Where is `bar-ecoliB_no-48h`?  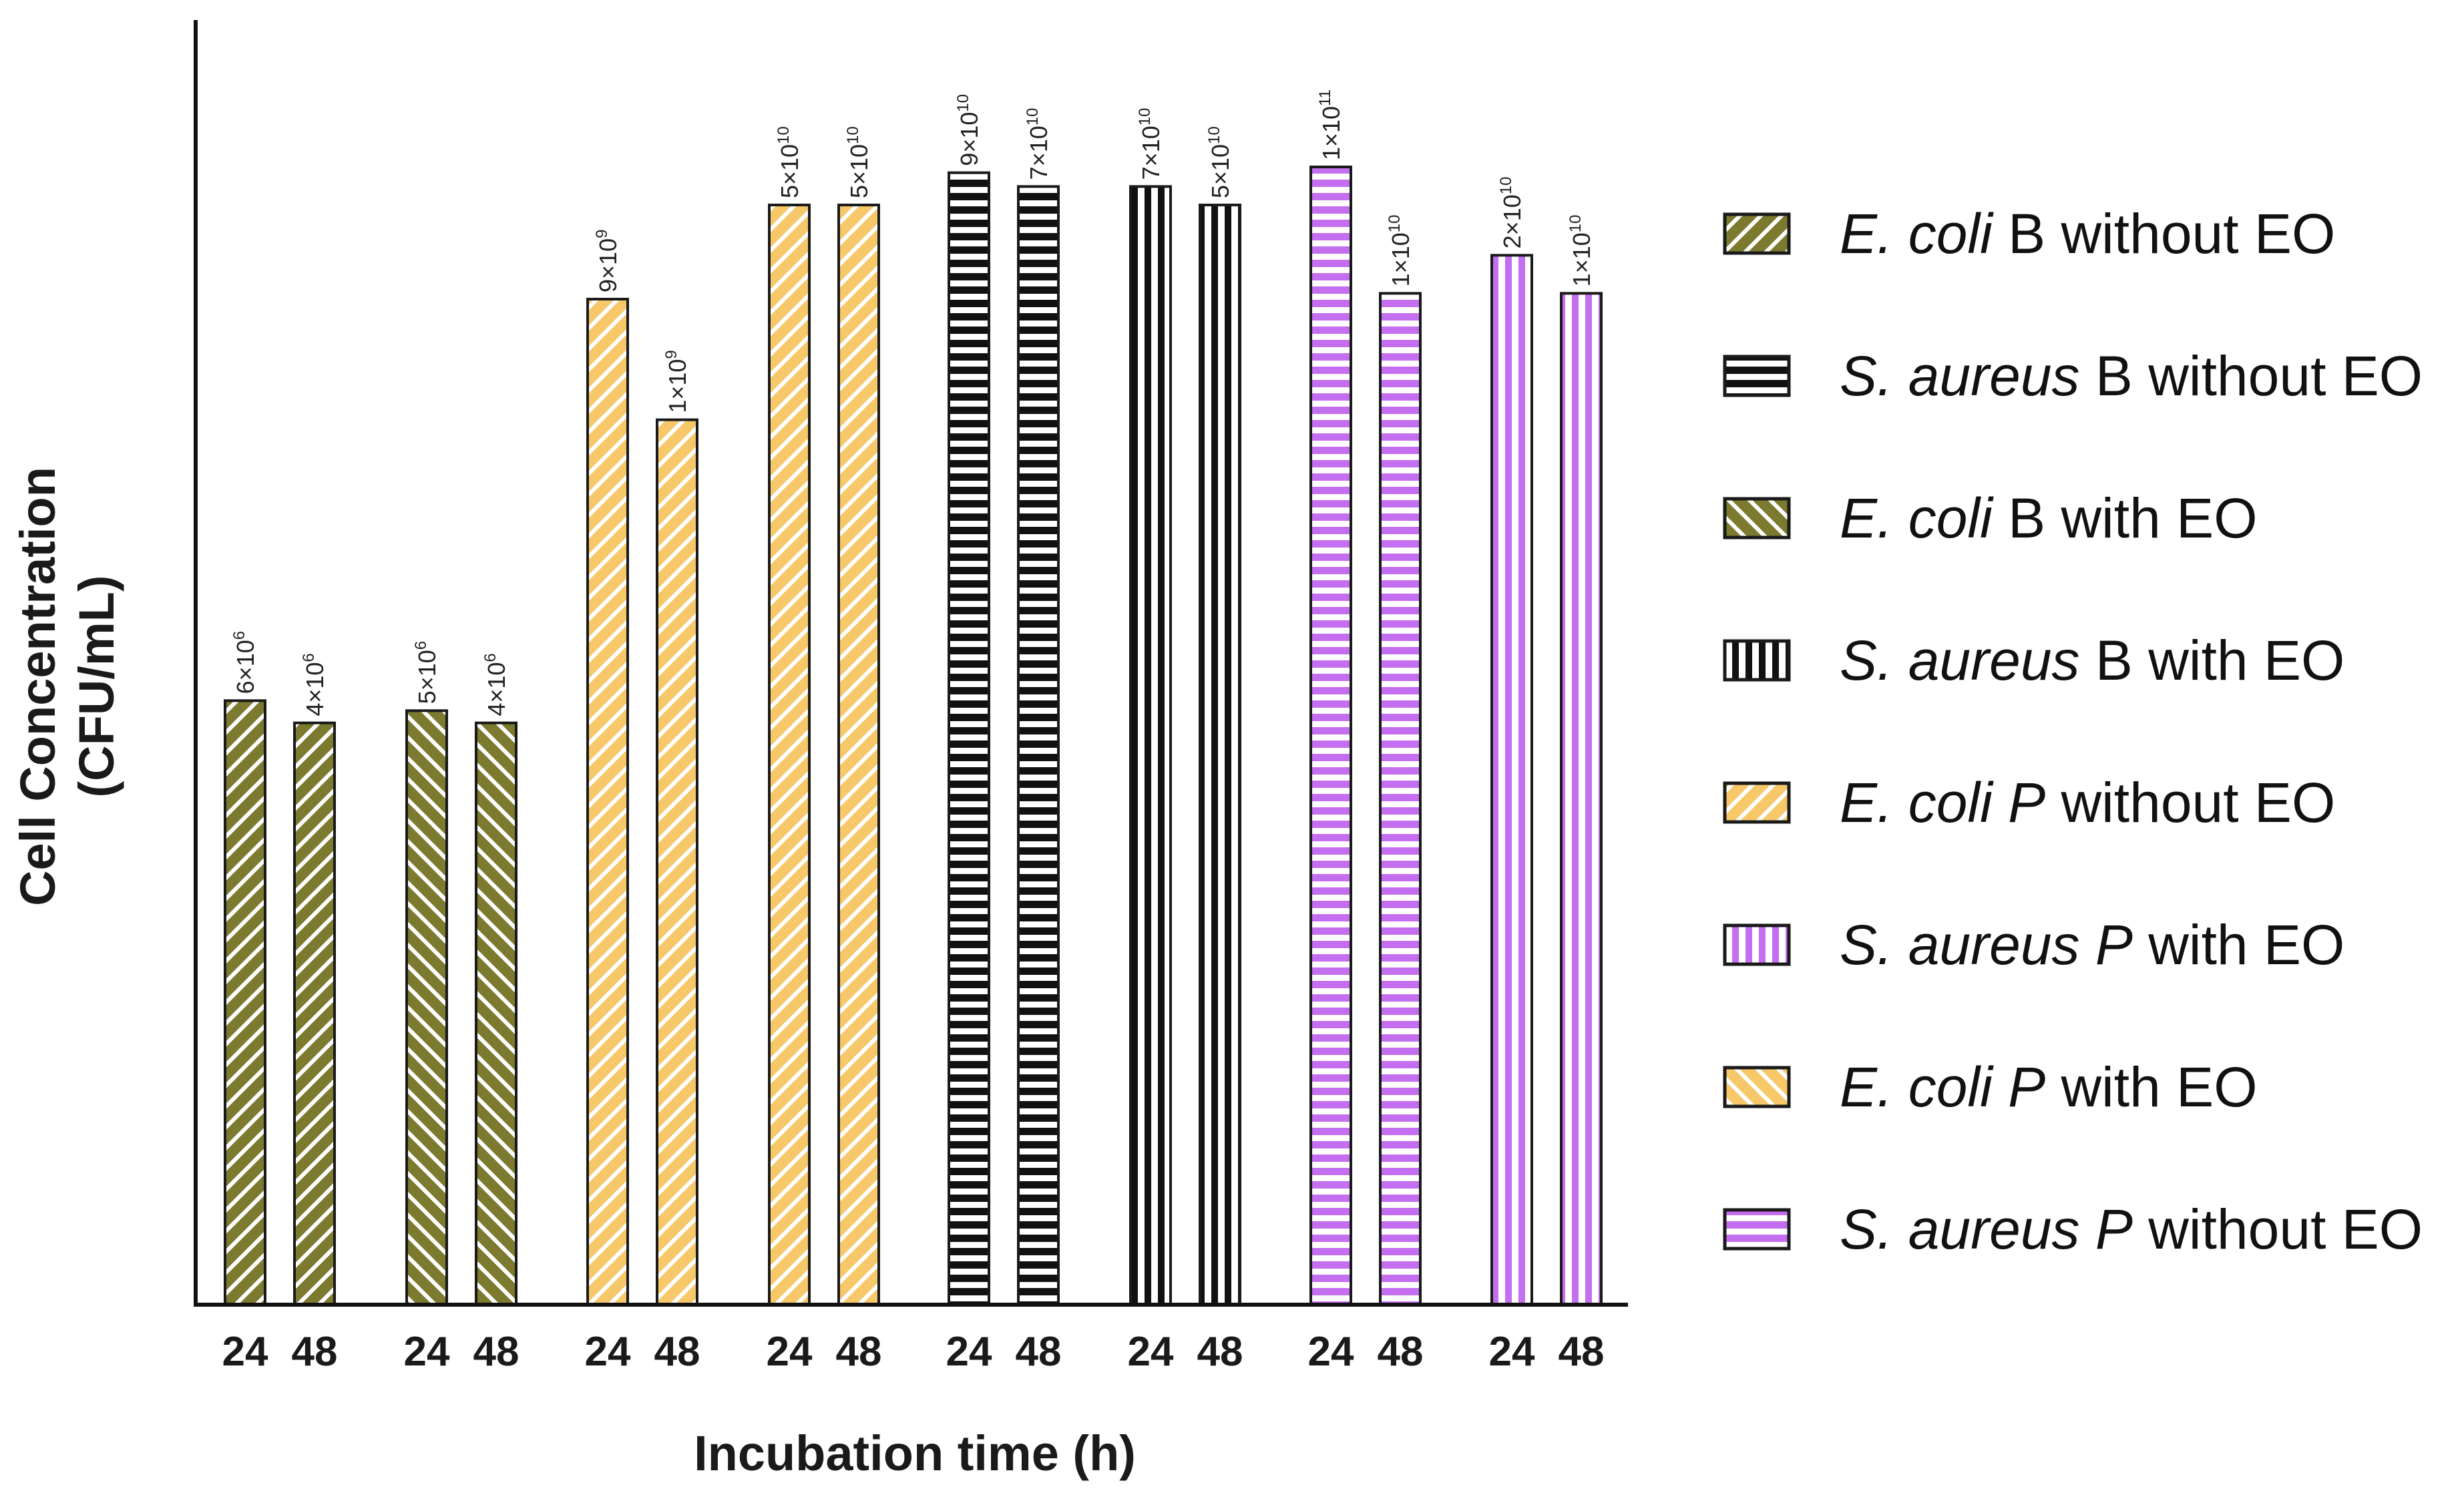 bar-ecoliB_no-48h is located at coordinates (314, 1013).